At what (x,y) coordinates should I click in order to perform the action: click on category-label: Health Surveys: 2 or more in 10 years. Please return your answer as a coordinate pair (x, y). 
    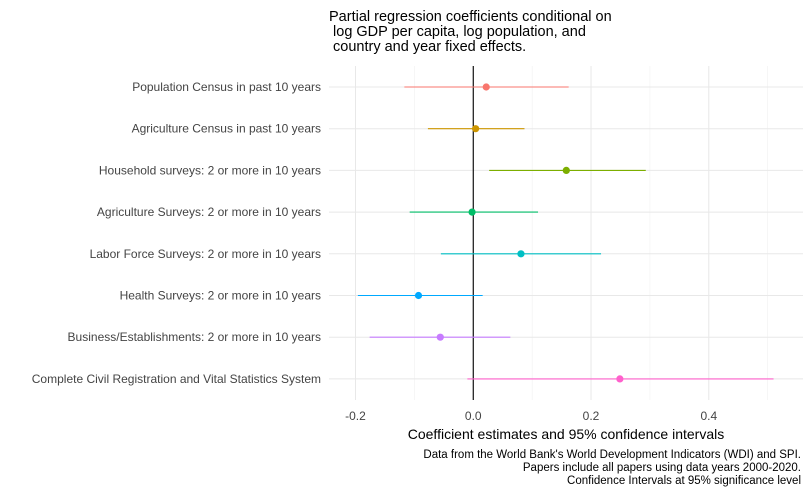
    Looking at the image, I should click on (220, 296).